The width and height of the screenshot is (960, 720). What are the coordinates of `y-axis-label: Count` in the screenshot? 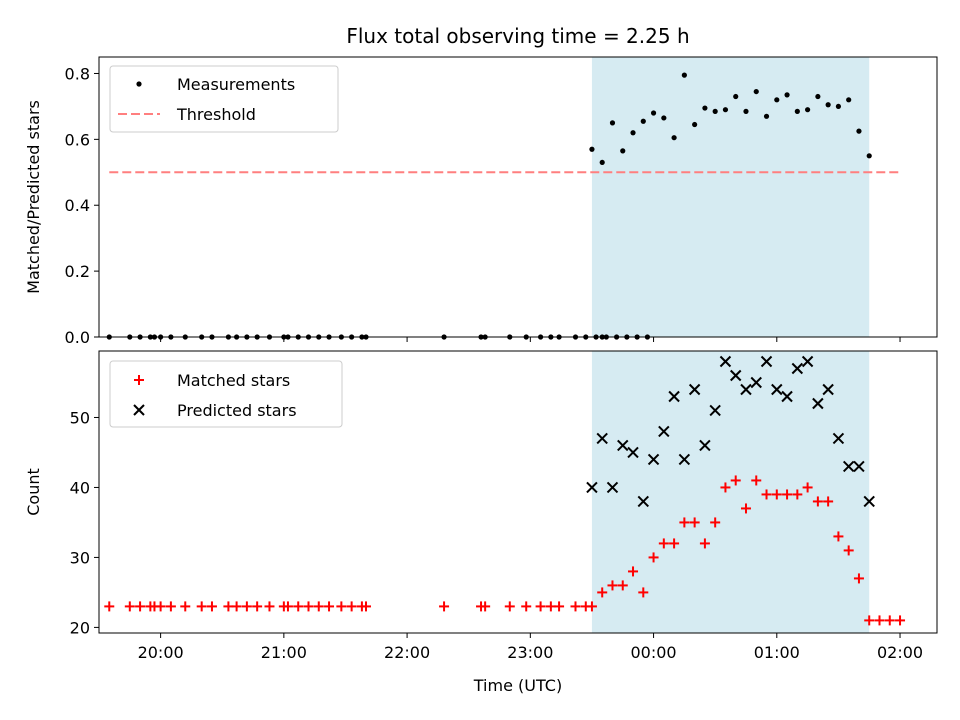 It's located at (33, 492).